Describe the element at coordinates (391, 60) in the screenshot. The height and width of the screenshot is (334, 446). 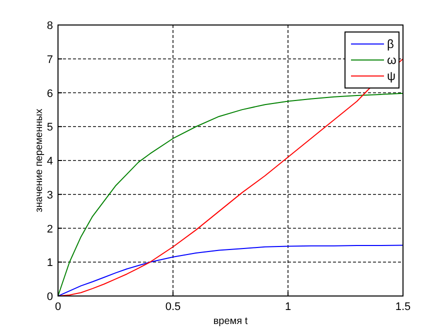
I see `legend-label: ω` at that location.